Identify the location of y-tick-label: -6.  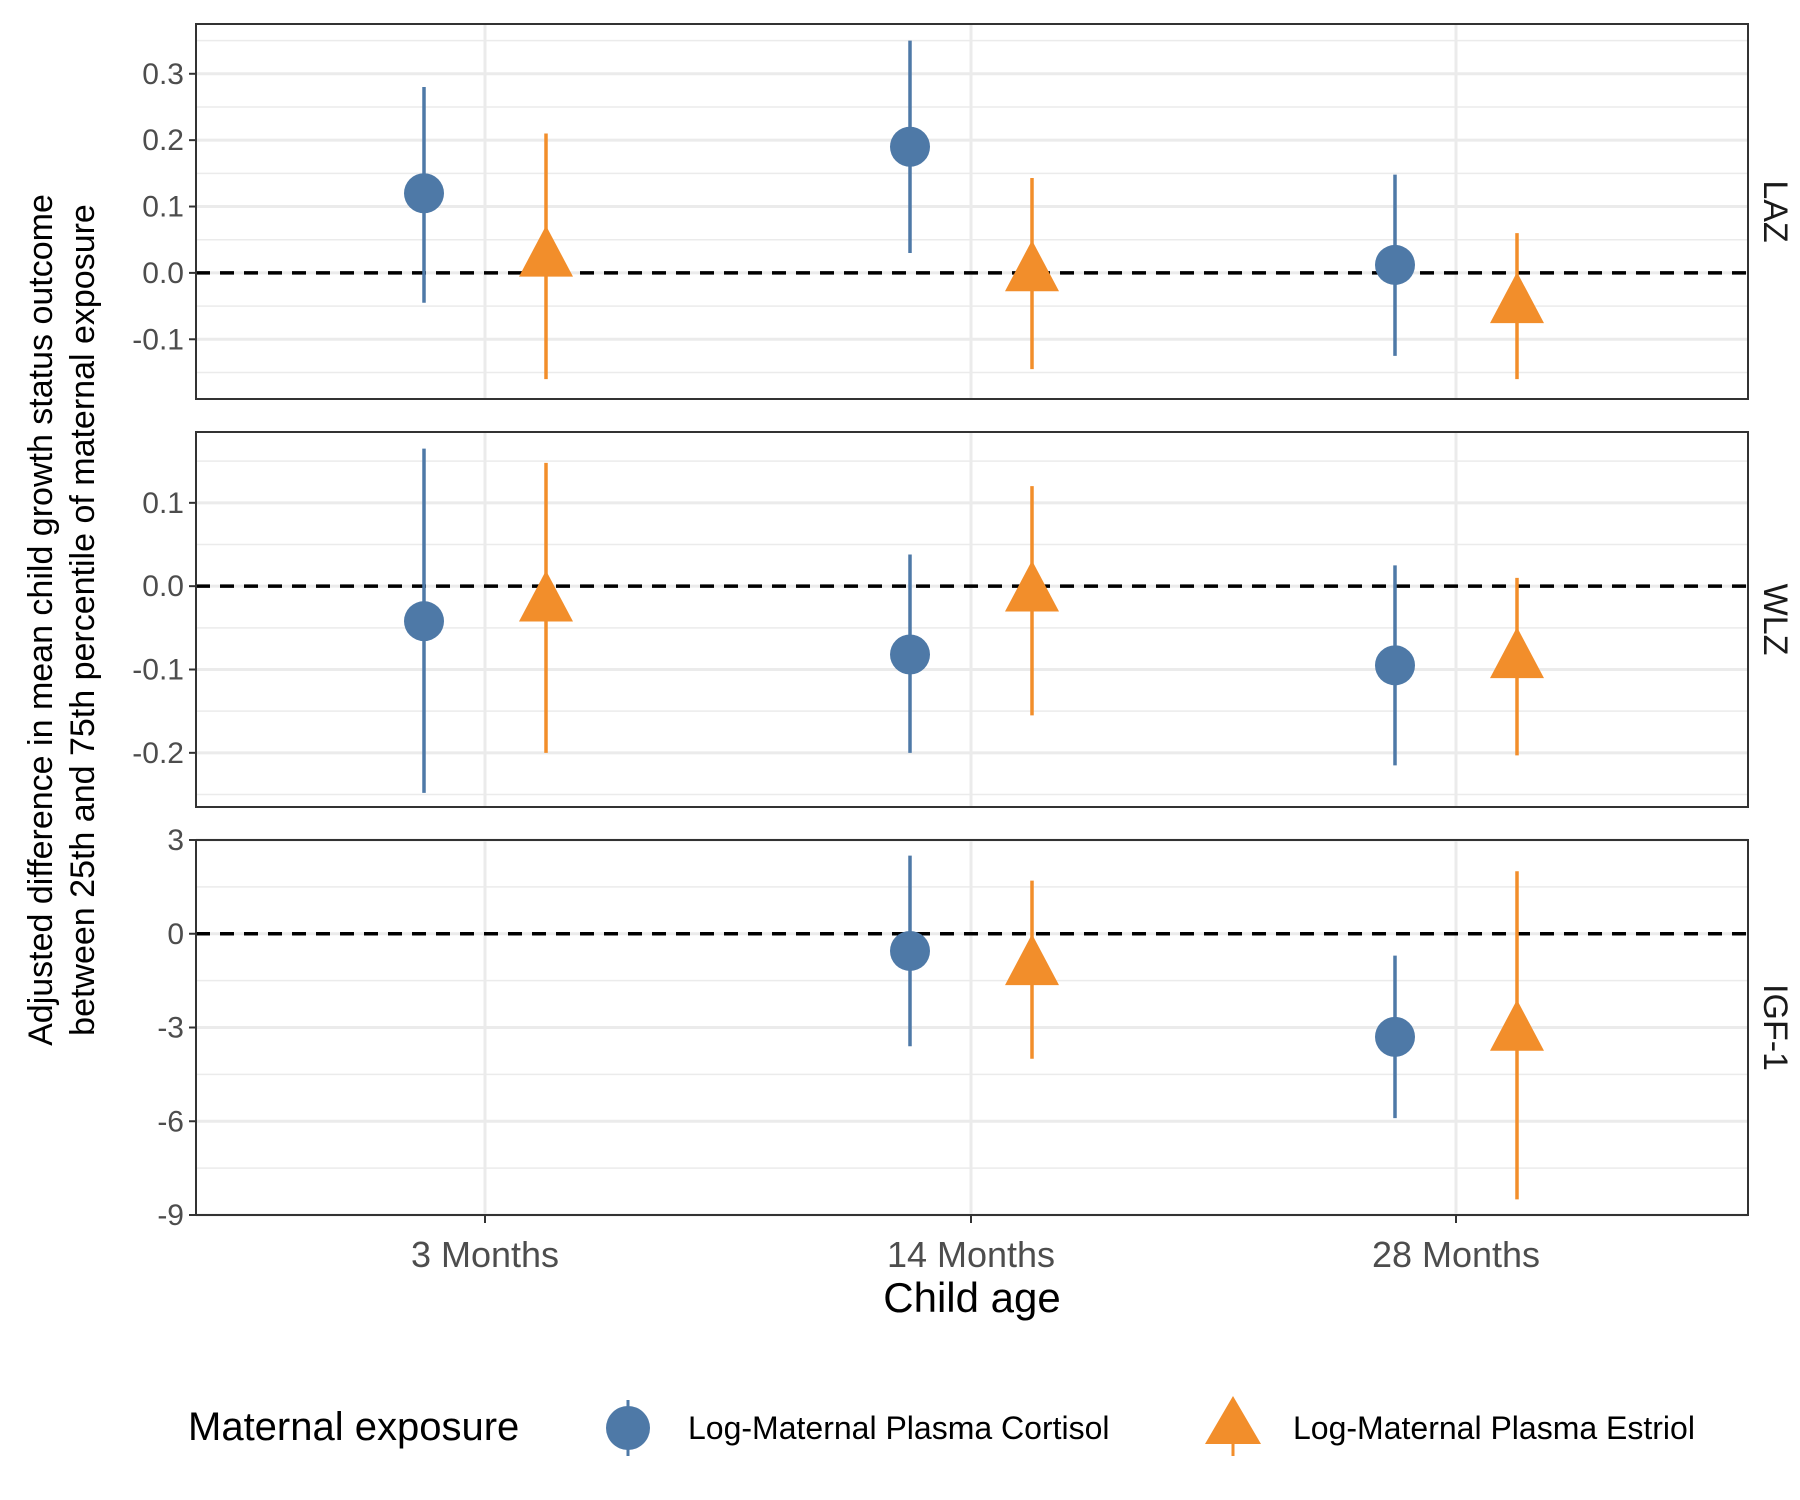
(170, 1121).